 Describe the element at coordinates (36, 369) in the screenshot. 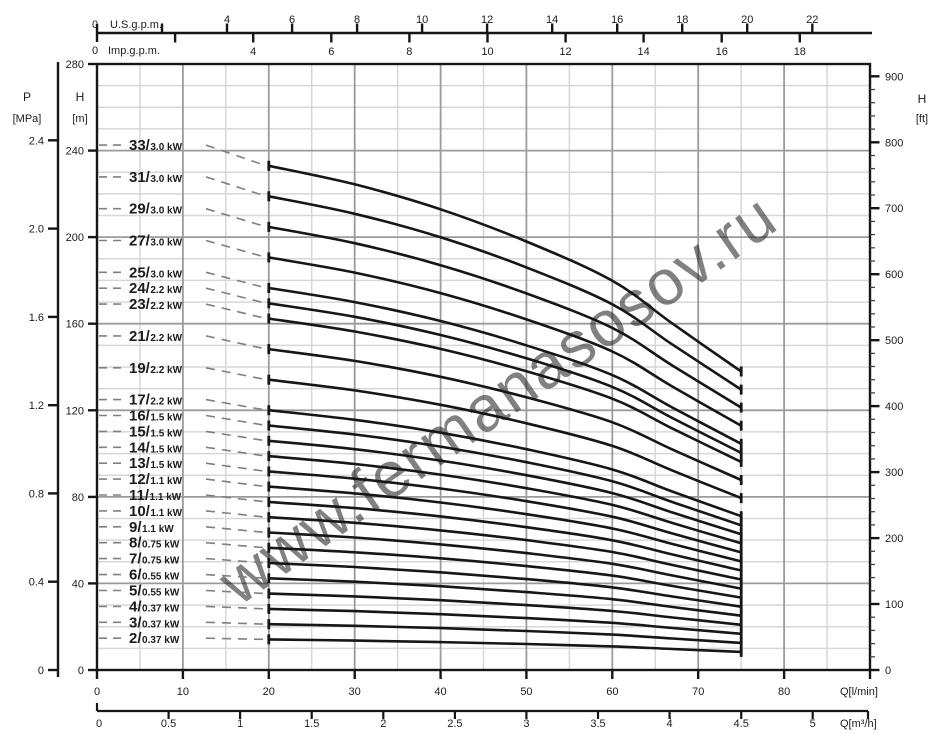

I see `axis-pressure: 0 0.4 0.8 1.2 1.6 2.0 2.4 P [MPa]` at that location.